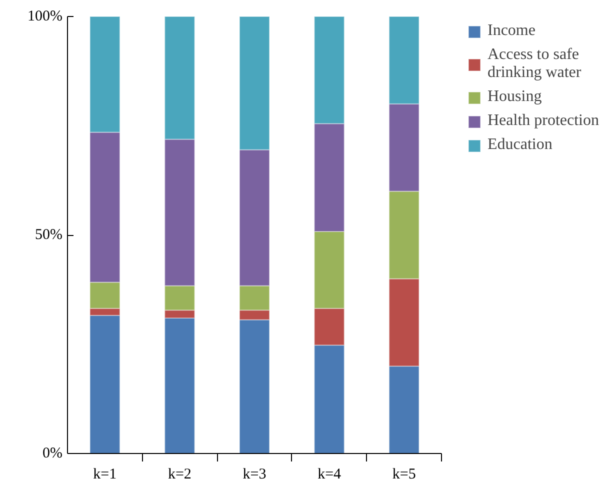 This screenshot has width=610, height=484. What do you see at coordinates (330, 474) in the screenshot?
I see `x-tick-label: k=4` at bounding box center [330, 474].